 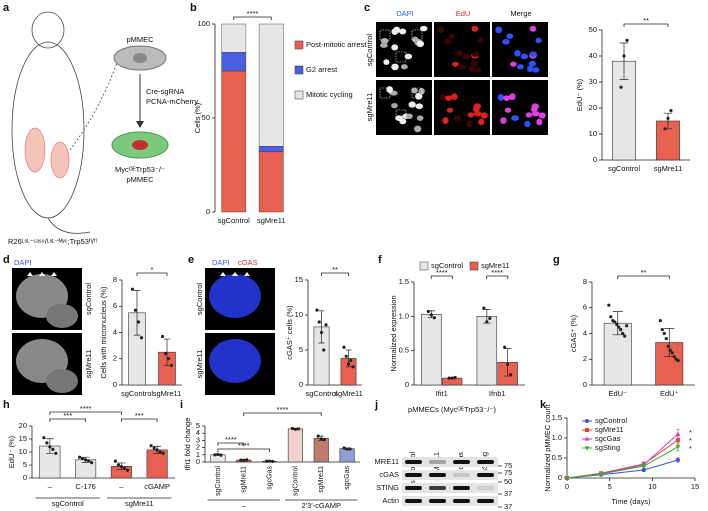 I want to click on connector, so click(x=94, y=105).